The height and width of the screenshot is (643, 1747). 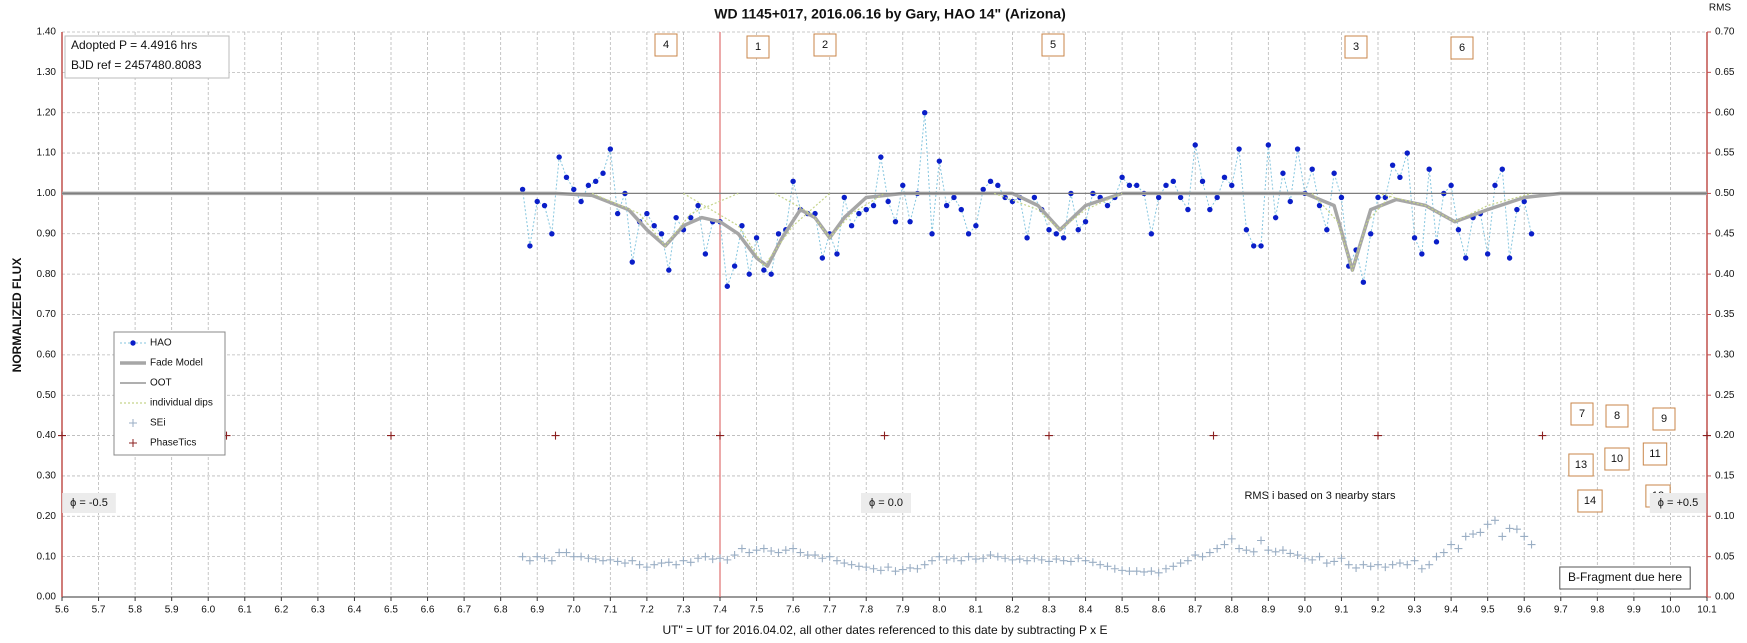 I want to click on annotation-text: 2, so click(x=825, y=45).